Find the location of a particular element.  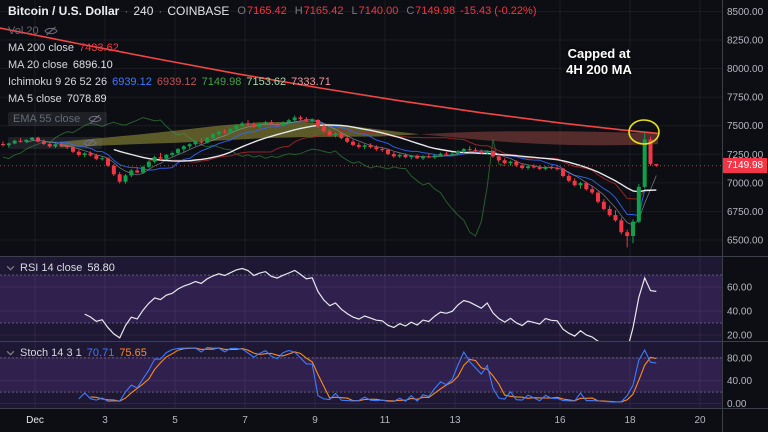

legend-row-ma20: MA 20 close 6896.10 is located at coordinates (60, 65).